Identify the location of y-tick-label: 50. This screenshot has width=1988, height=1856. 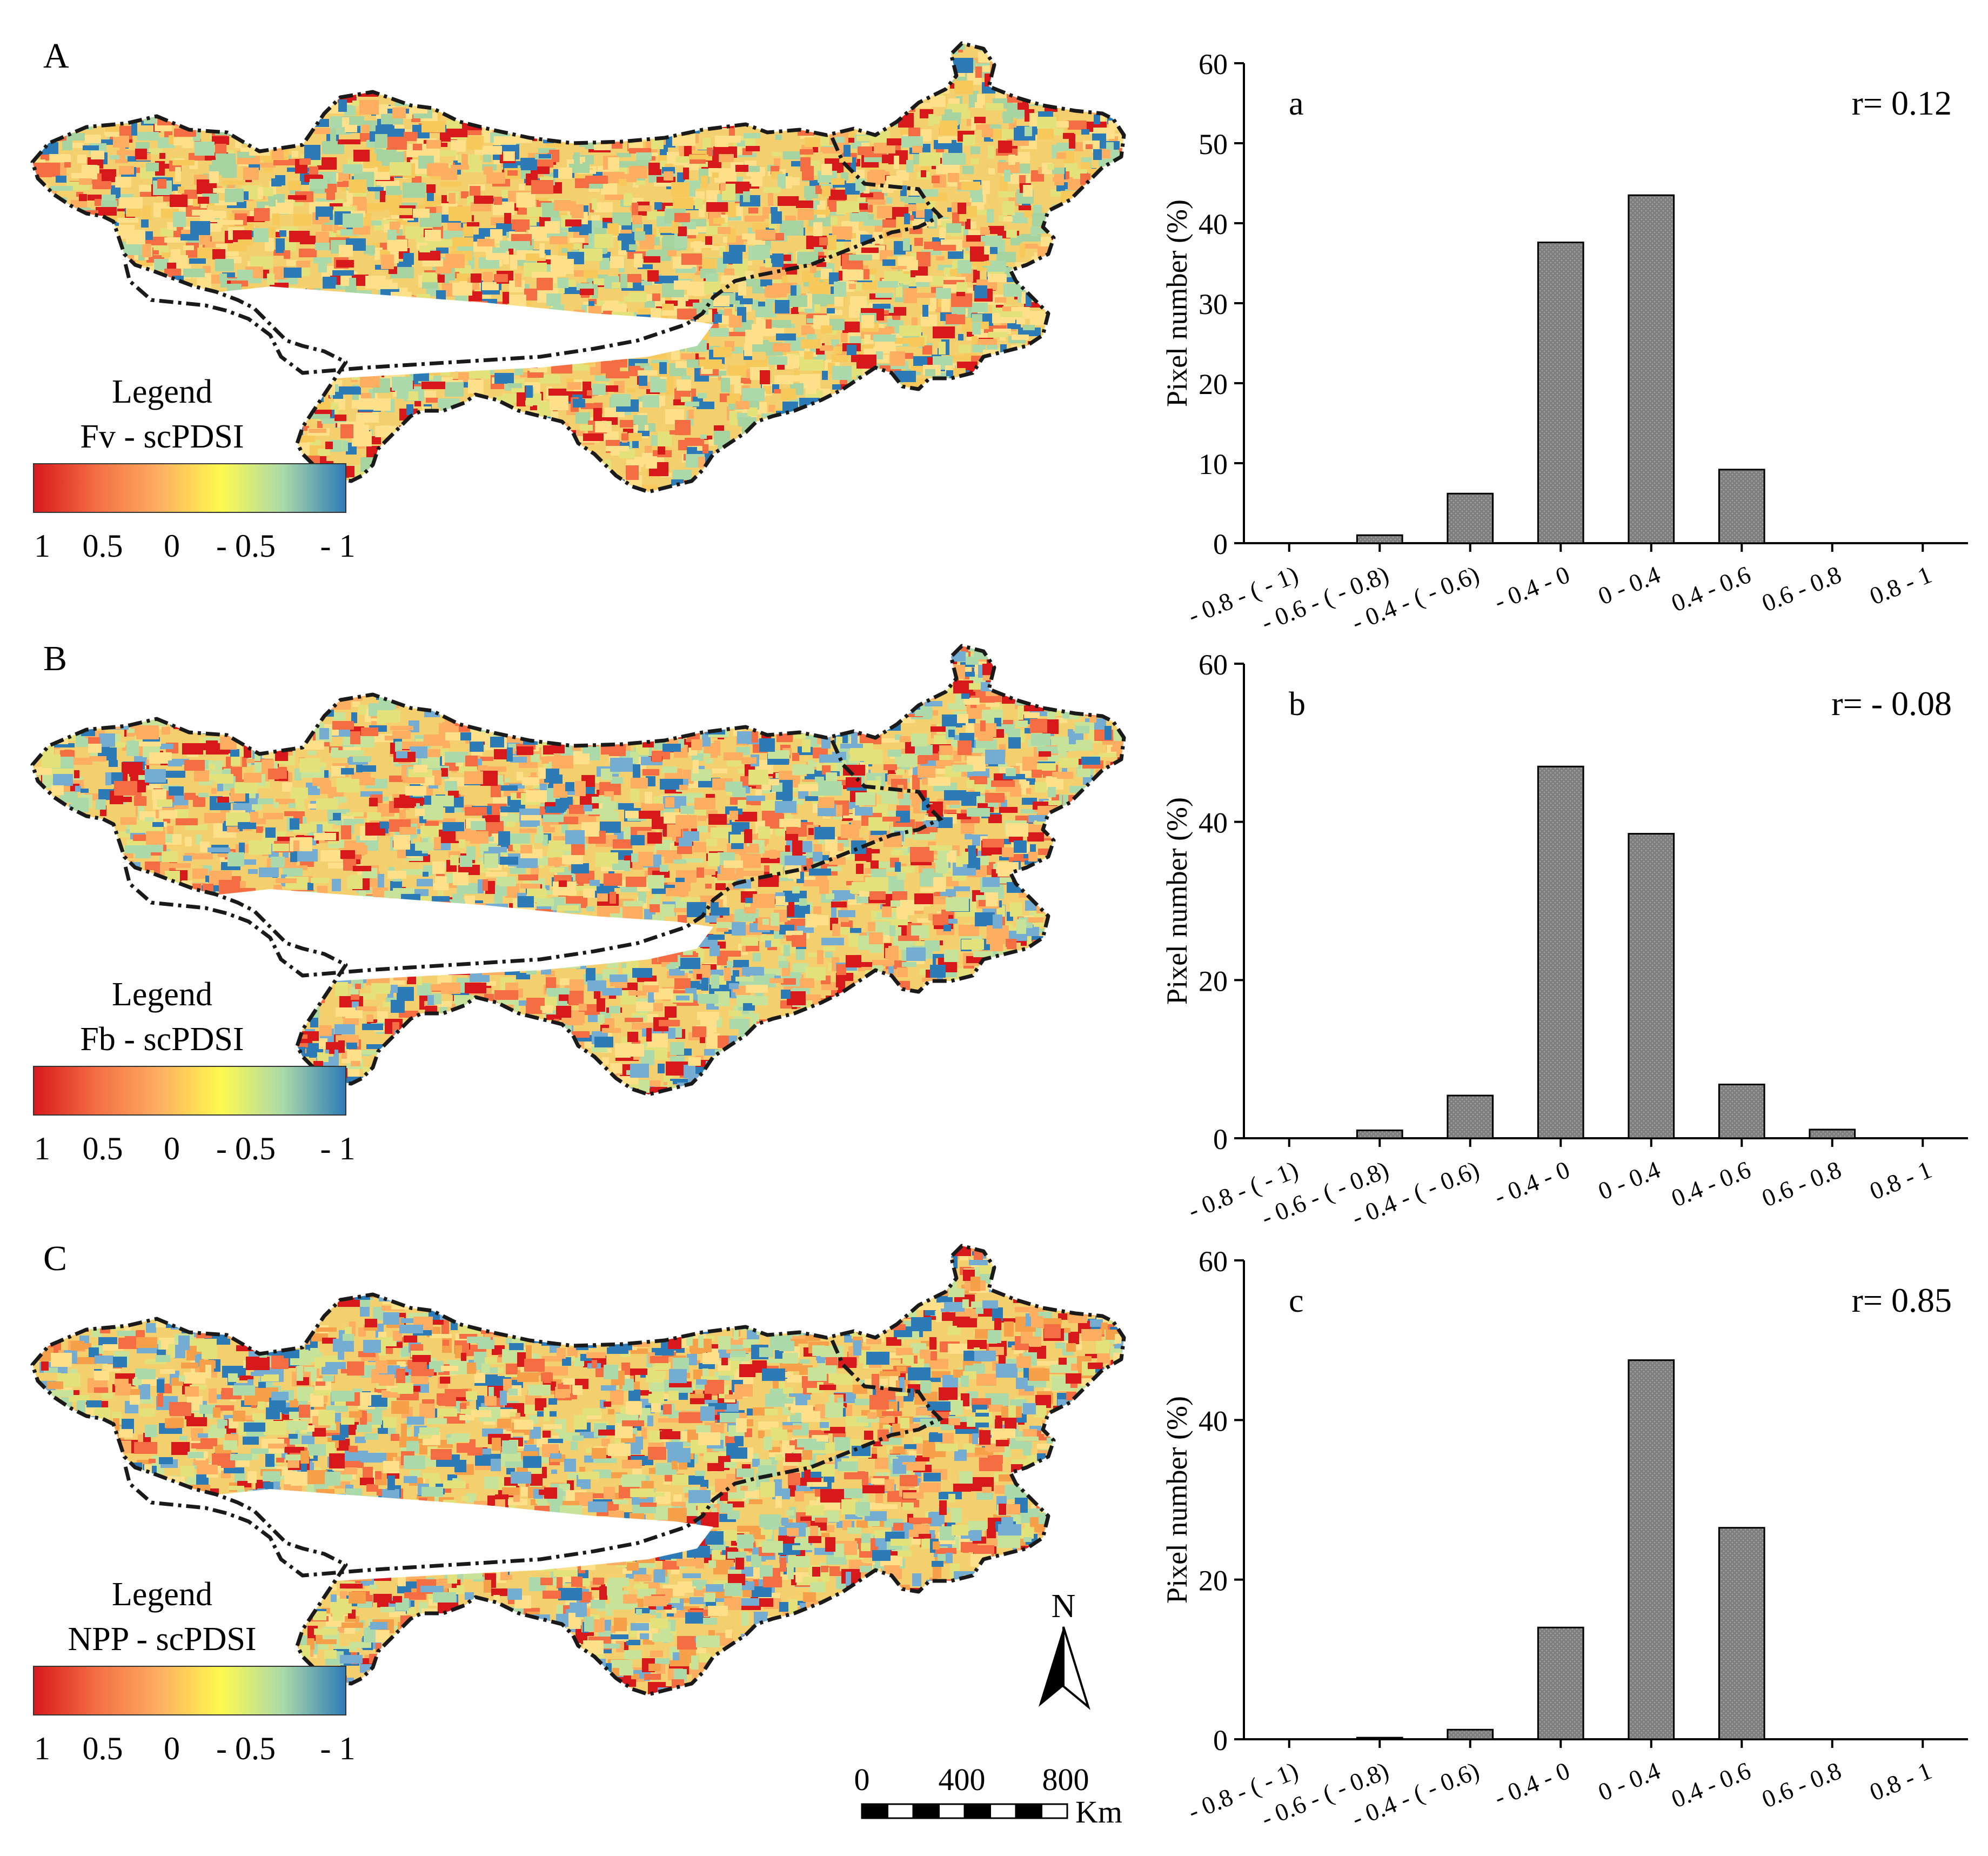
(1213, 144).